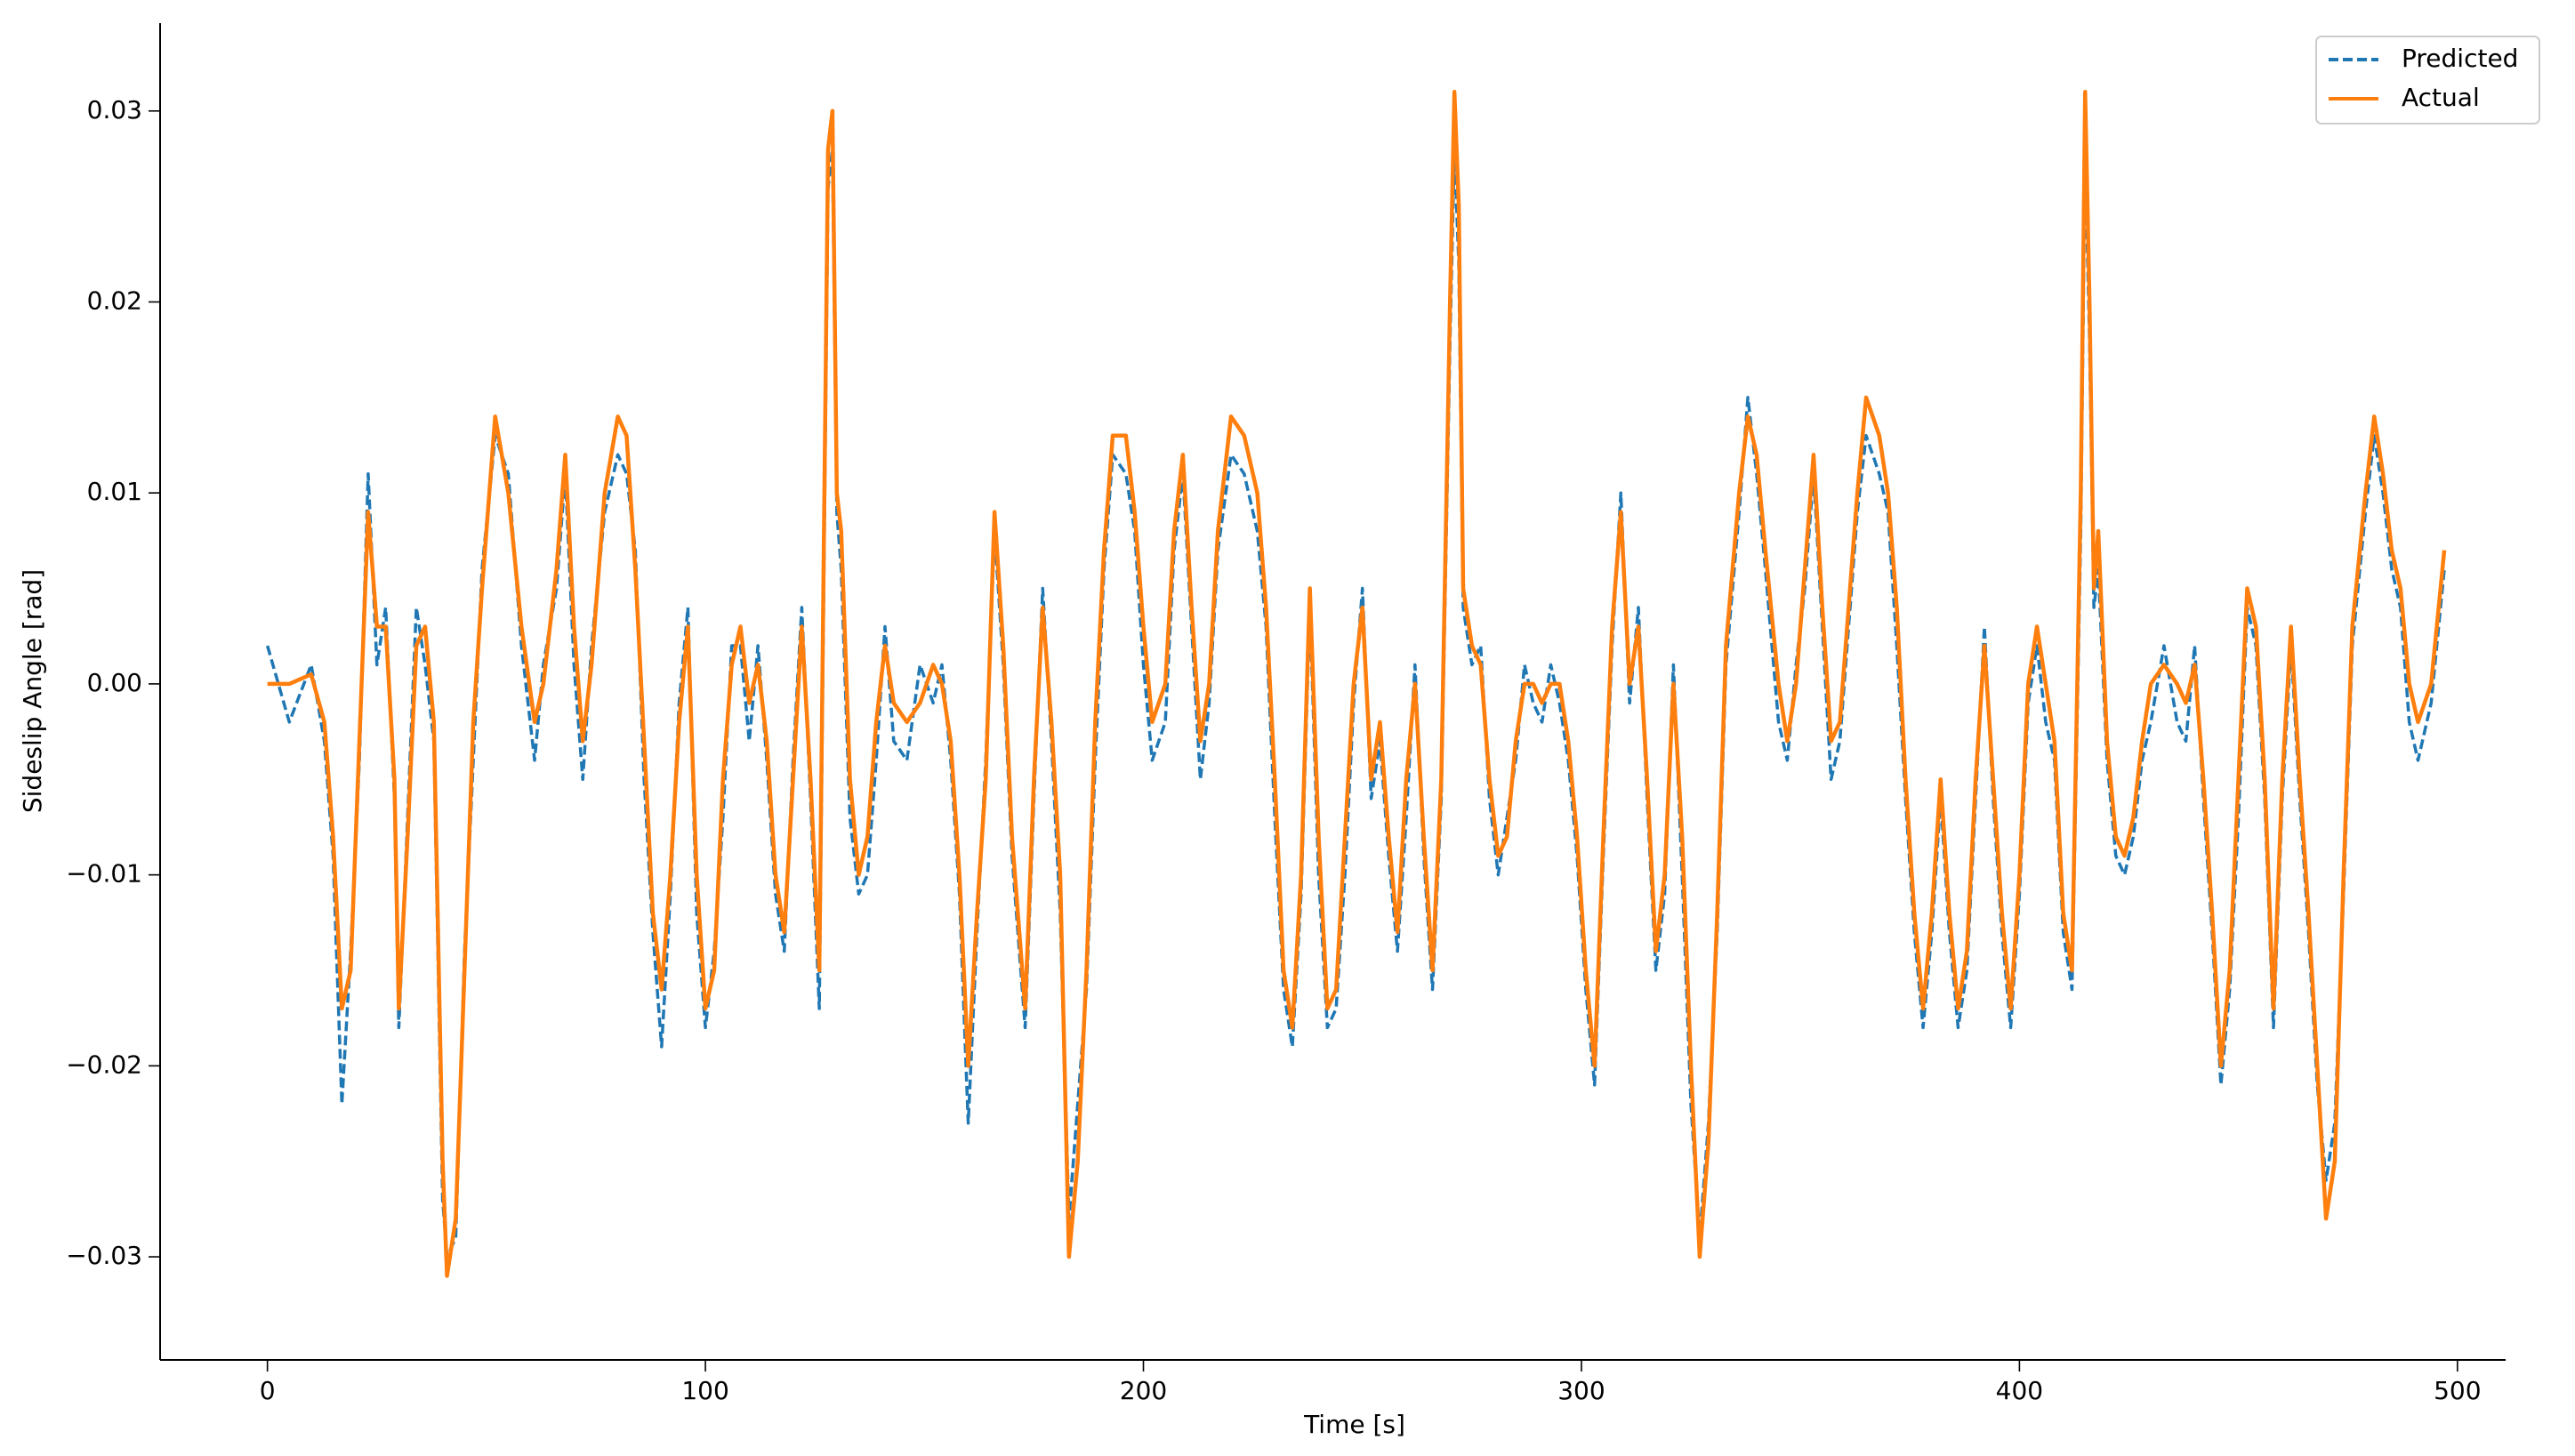  What do you see at coordinates (115, 491) in the screenshot?
I see `y-tick-label: 0.01` at bounding box center [115, 491].